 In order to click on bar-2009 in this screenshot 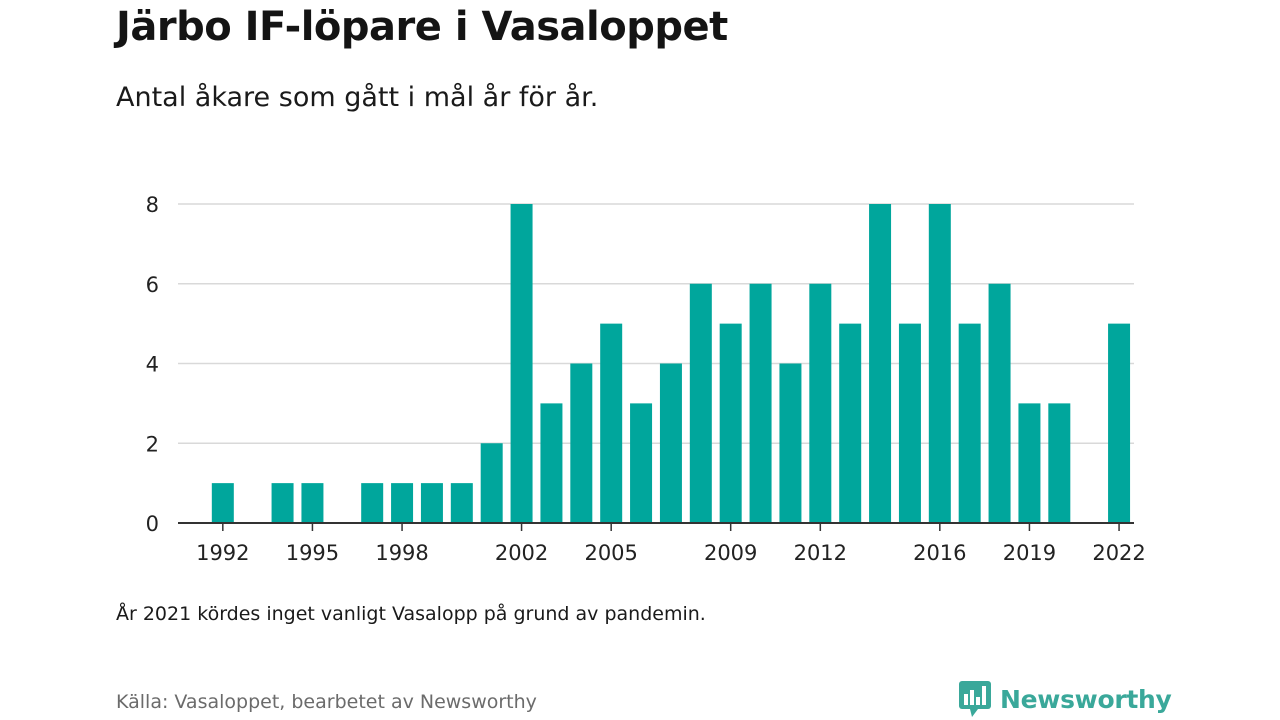, I will do `click(730, 423)`.